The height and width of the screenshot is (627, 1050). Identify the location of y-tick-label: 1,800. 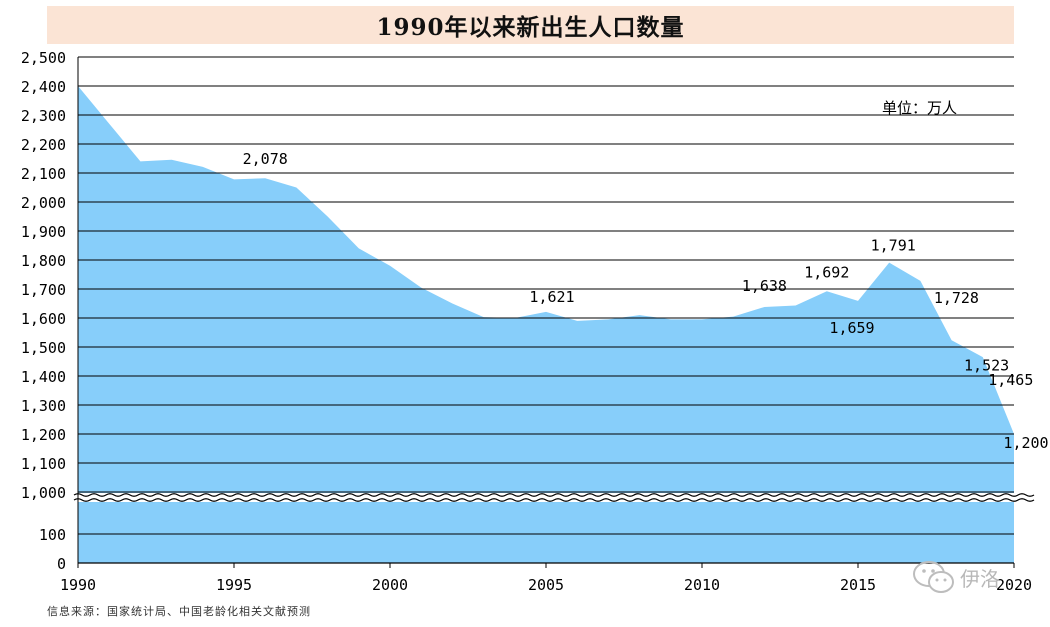
(43, 261).